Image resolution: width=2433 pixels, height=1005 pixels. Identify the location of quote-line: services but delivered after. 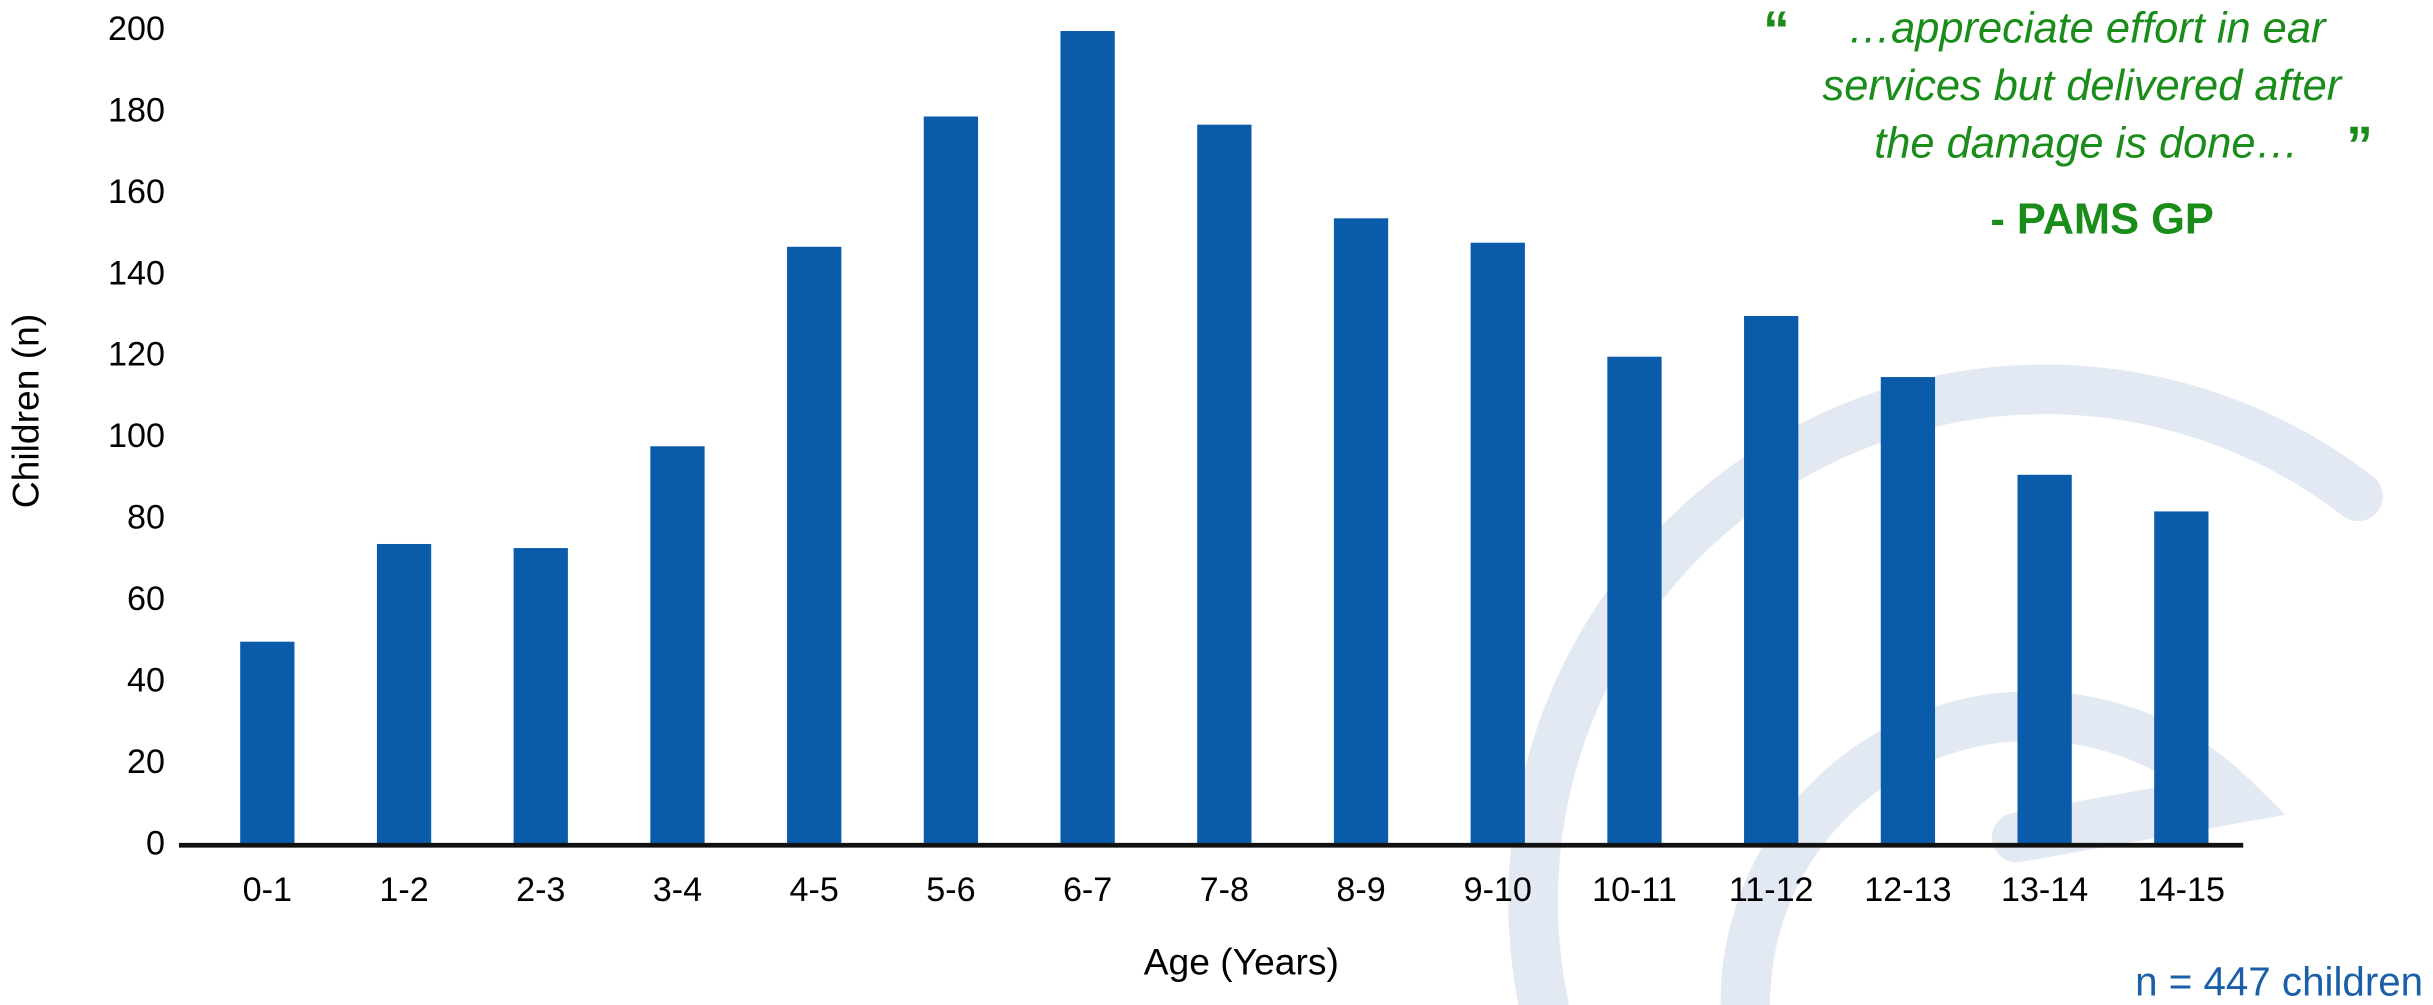
(2083, 86).